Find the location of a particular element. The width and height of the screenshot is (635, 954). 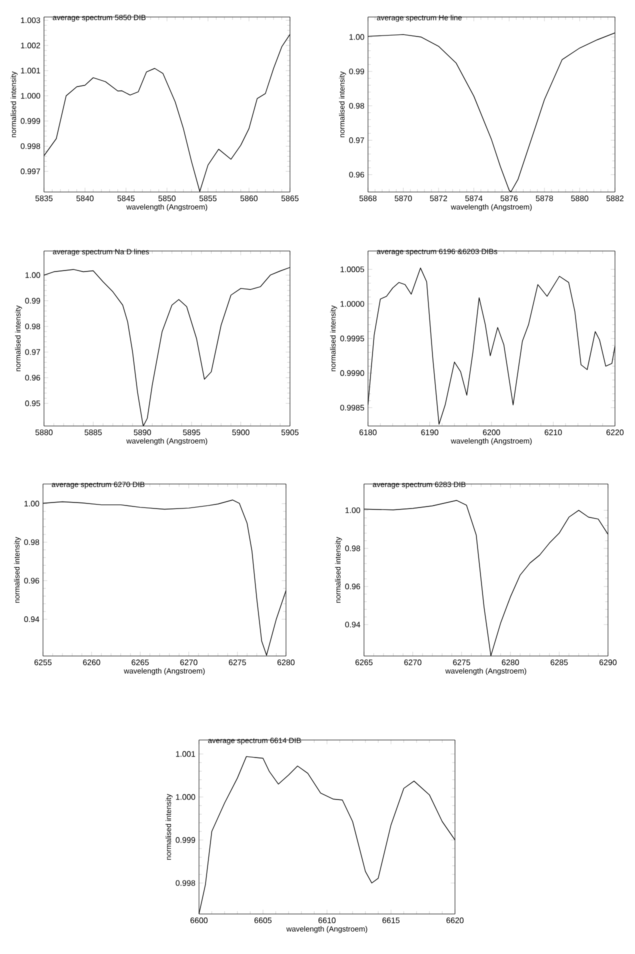

y-tick-label: 1.003 is located at coordinates (30, 20).